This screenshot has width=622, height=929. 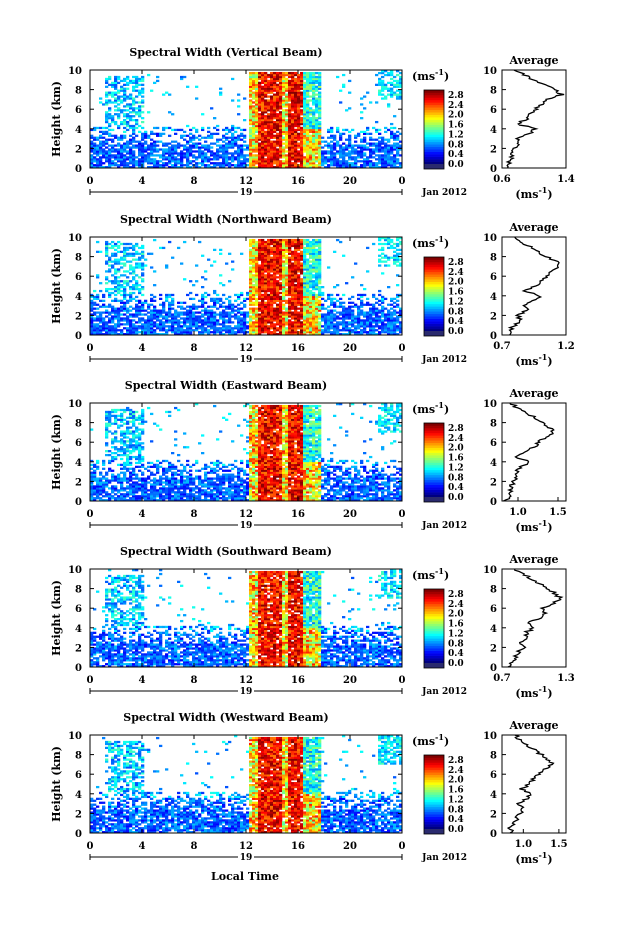 I want to click on y-tick-label: 2, so click(x=78, y=149).